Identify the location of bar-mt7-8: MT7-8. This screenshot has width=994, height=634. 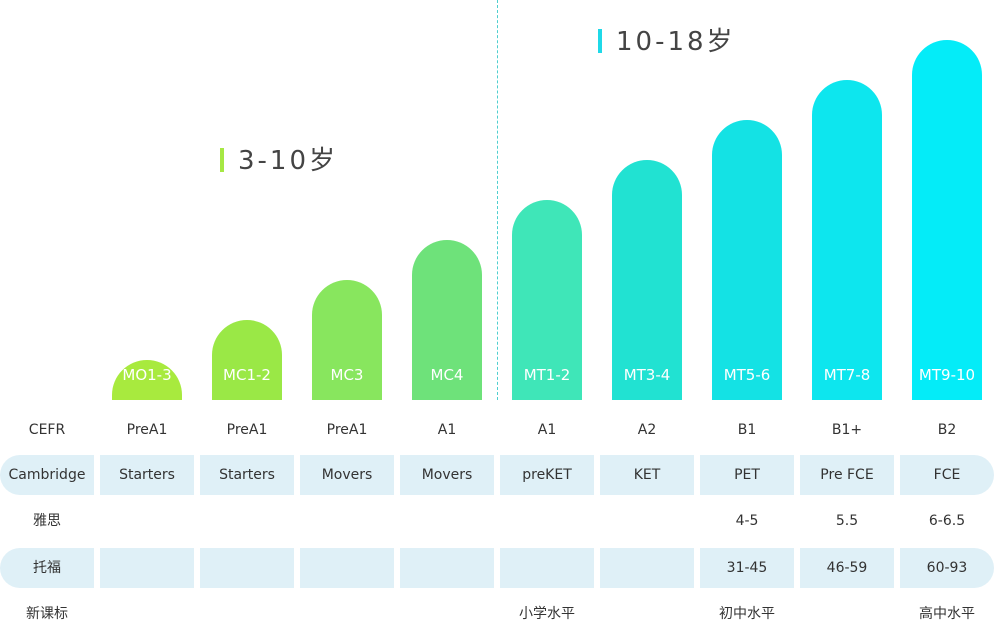
(847, 240).